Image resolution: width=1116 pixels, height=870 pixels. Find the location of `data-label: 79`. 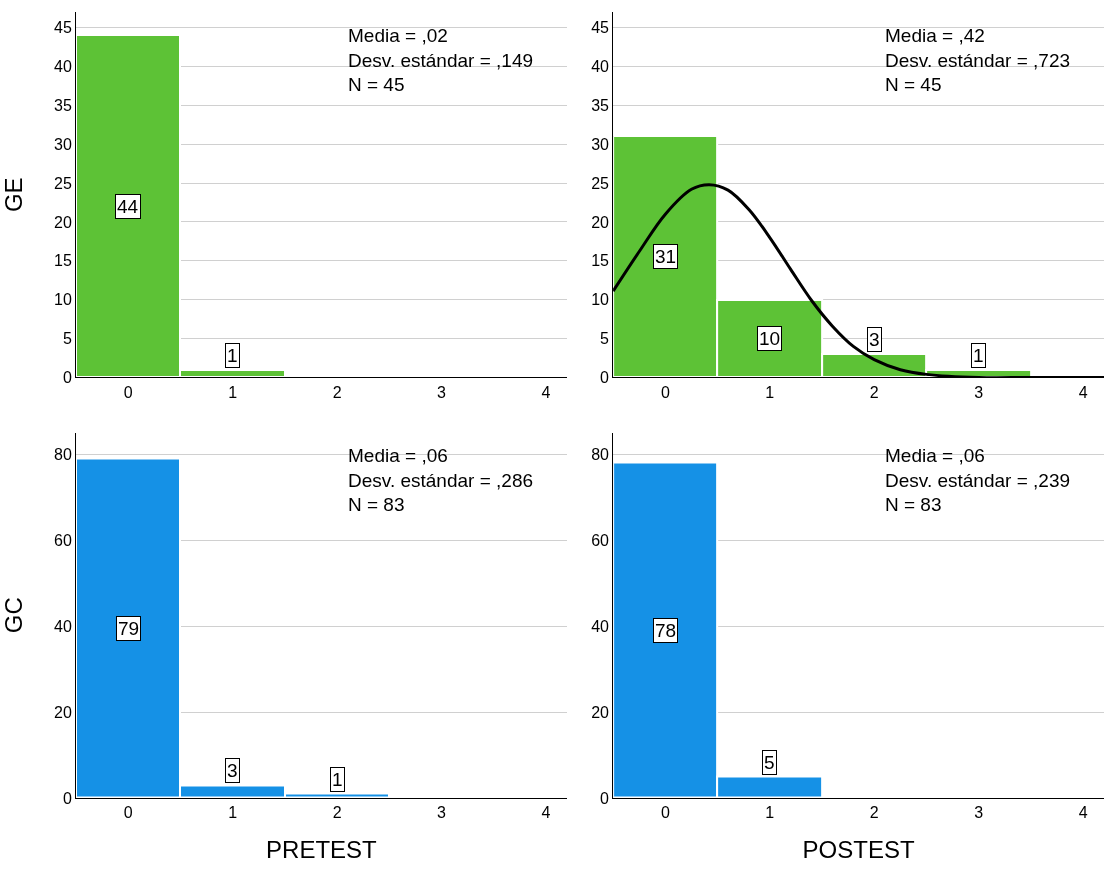

data-label: 79 is located at coordinates (129, 628).